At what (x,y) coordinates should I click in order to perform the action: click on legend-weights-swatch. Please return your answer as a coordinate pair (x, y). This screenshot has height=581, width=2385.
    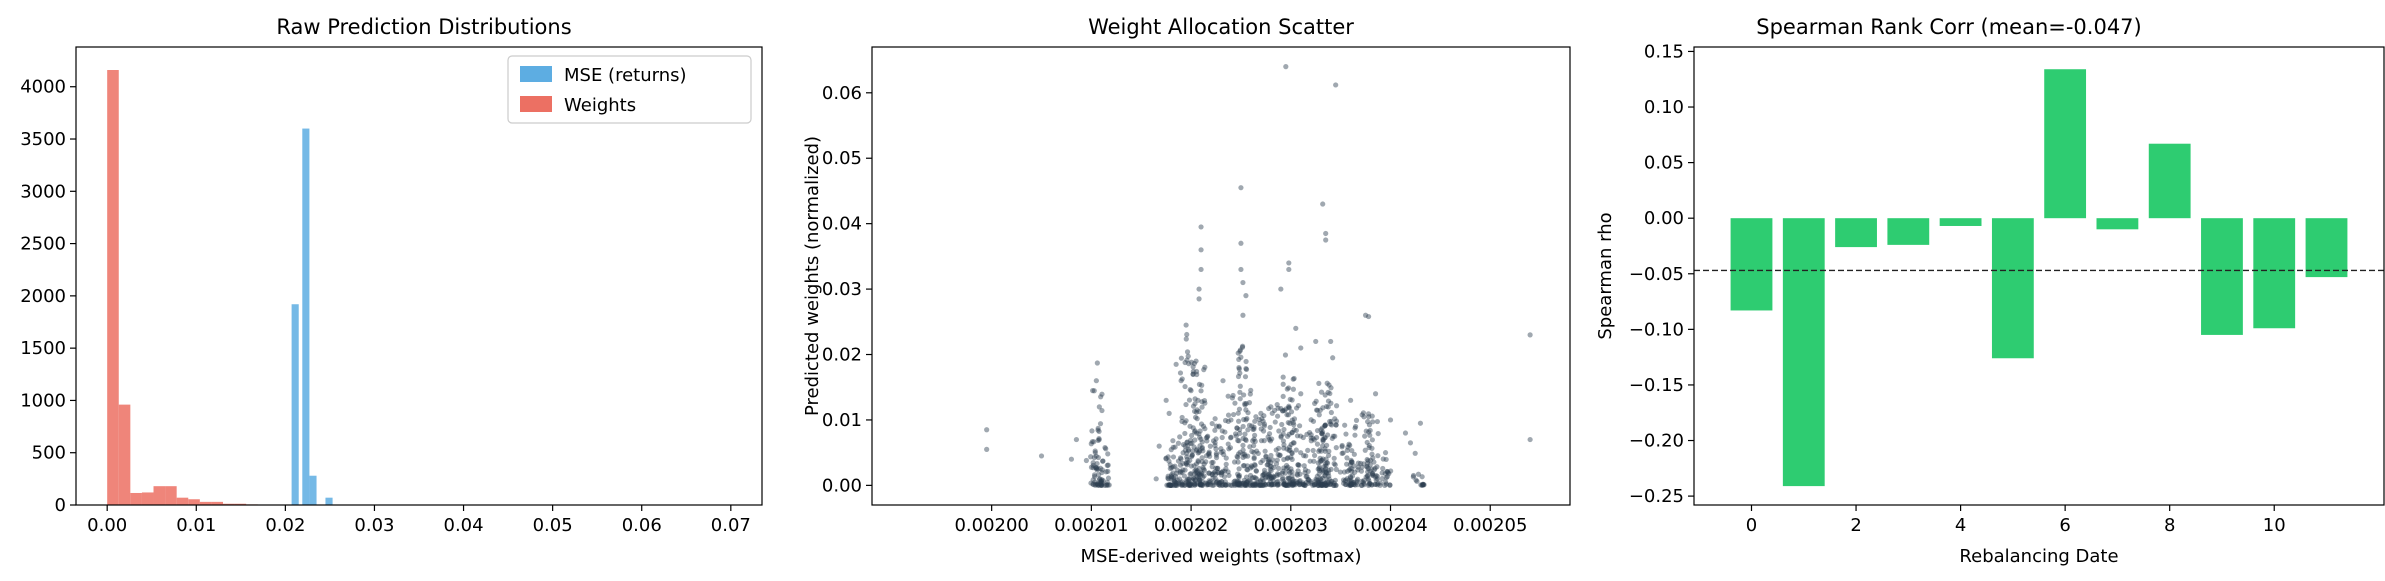
    Looking at the image, I should click on (536, 104).